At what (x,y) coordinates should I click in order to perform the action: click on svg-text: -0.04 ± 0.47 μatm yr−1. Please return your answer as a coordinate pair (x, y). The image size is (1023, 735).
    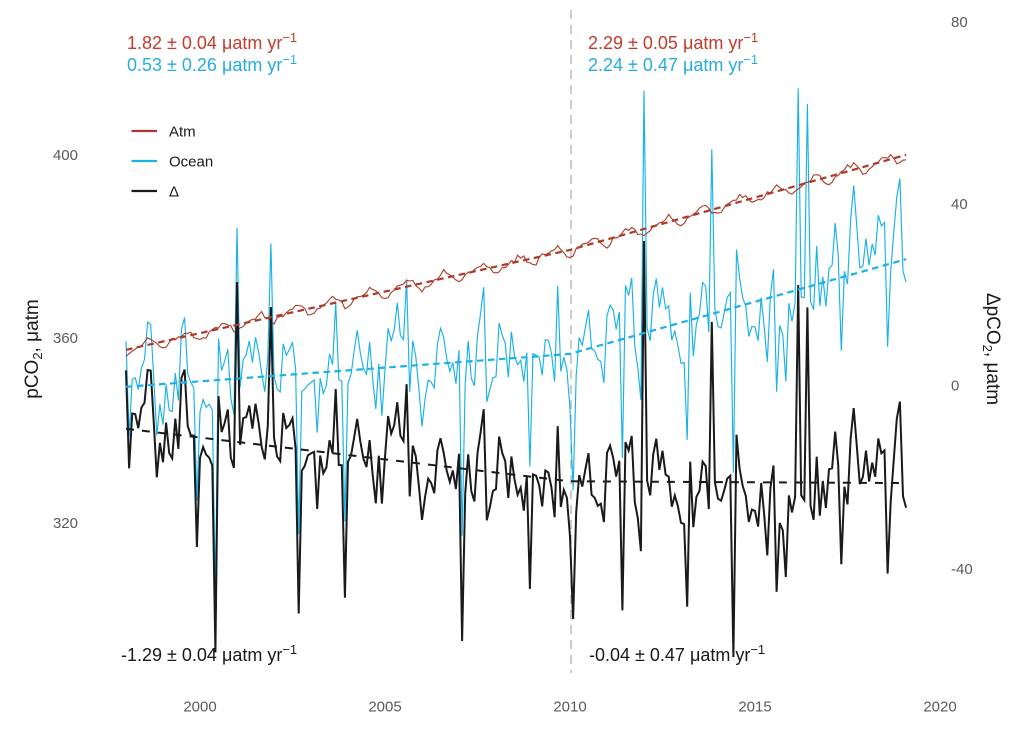
    Looking at the image, I should click on (677, 653).